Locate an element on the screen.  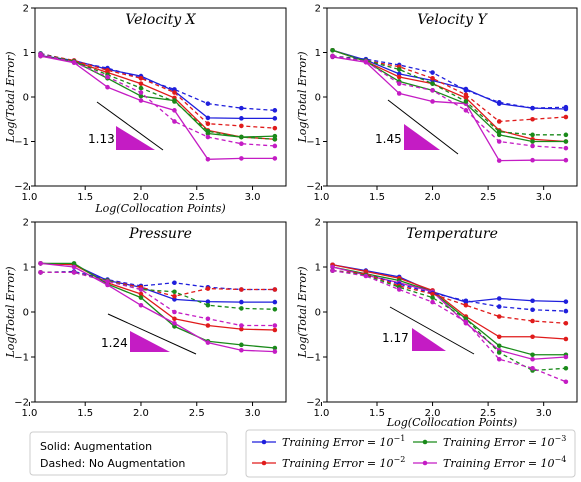
slope-label: 1.17 is located at coordinates (395, 338).